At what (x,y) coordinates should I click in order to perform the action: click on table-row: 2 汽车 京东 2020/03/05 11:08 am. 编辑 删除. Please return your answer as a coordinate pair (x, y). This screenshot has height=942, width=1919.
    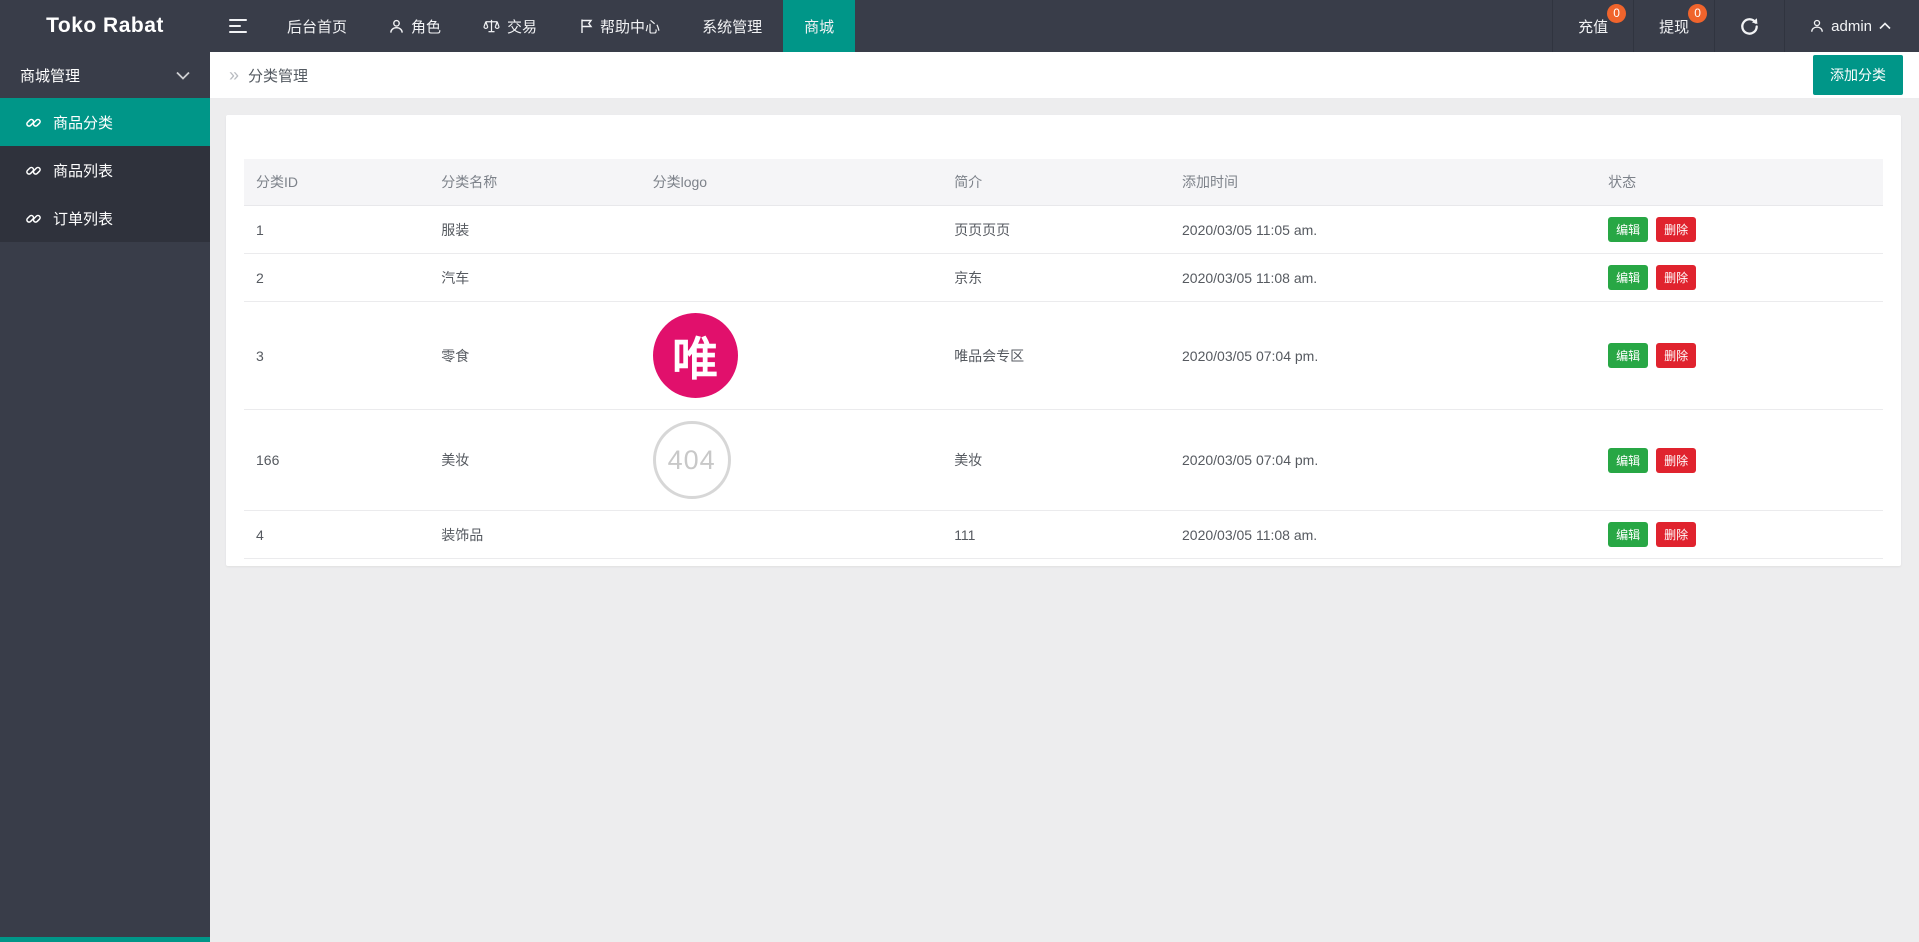
    Looking at the image, I should click on (1063, 277).